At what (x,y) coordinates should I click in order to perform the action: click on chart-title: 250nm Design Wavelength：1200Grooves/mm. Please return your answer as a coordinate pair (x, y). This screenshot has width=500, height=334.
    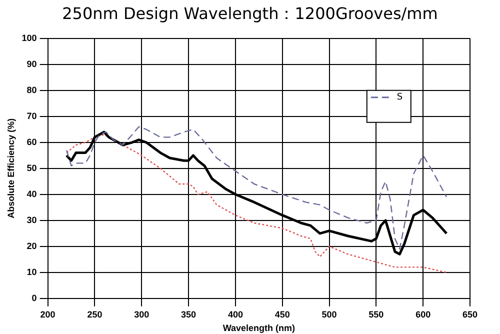
    Looking at the image, I should click on (250, 14).